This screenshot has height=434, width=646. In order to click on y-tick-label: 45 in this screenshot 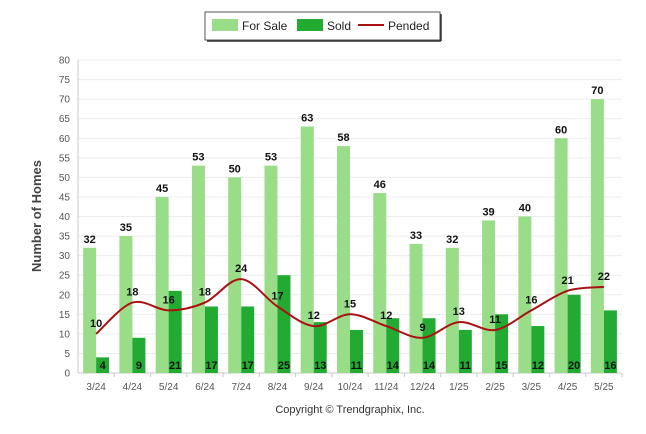, I will do `click(65, 197)`.